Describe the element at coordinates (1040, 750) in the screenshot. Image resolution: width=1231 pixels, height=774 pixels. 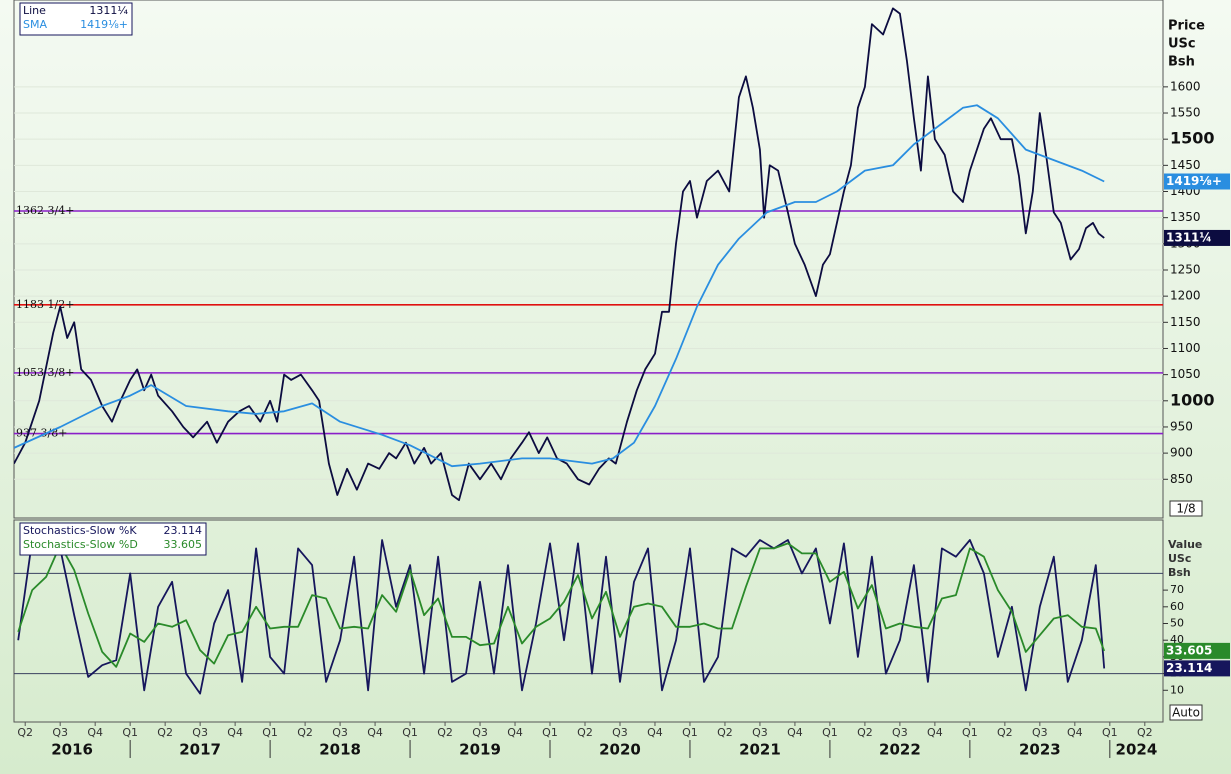
I see `year-label: 2023` at that location.